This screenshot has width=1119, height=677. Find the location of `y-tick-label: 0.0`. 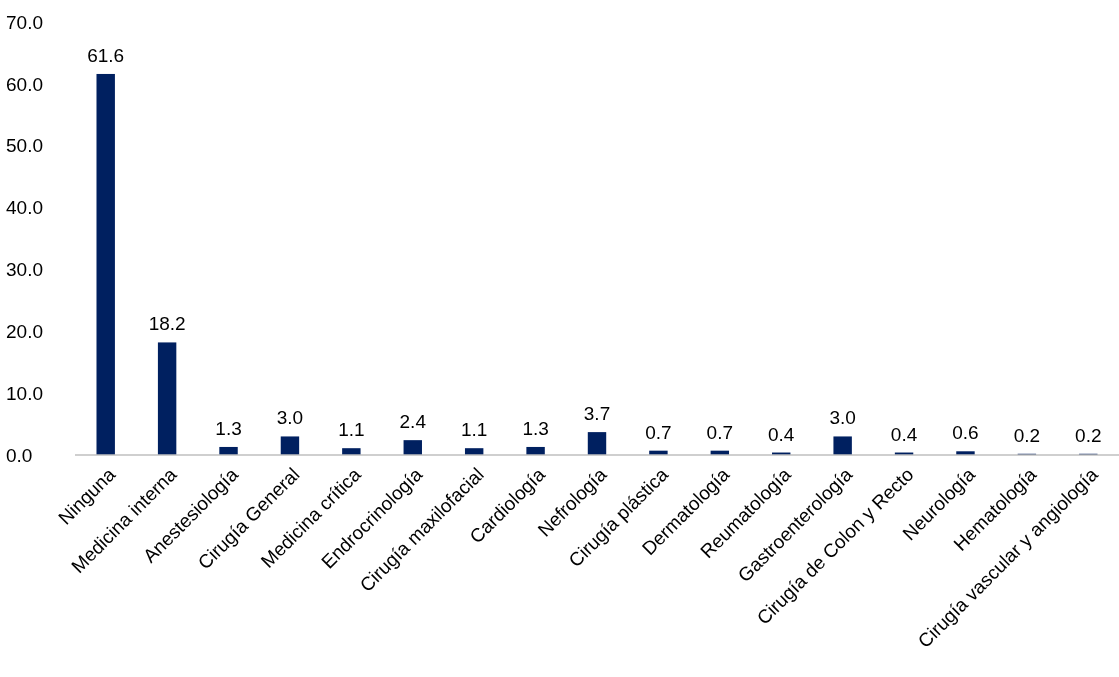

y-tick-label: 0.0 is located at coordinates (19, 455).